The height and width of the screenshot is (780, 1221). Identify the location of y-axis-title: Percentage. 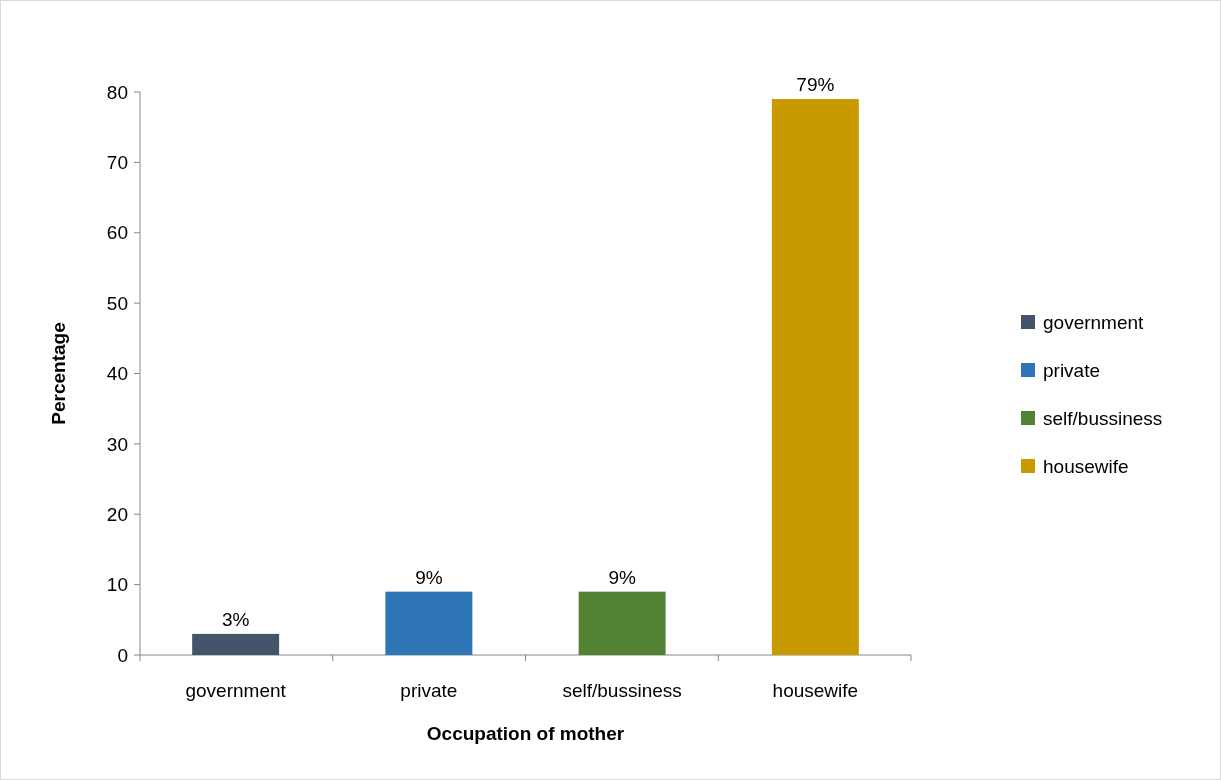
(58, 373).